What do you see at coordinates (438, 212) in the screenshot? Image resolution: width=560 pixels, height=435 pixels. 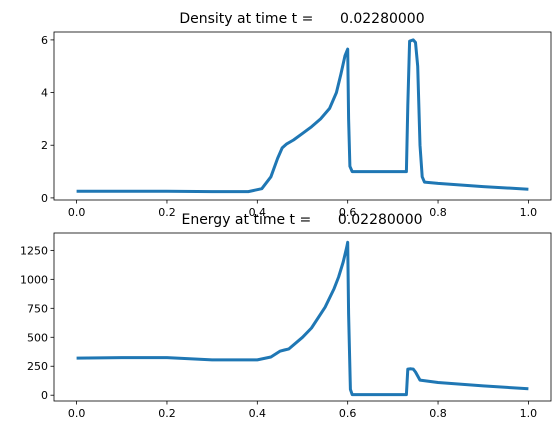 I see `density-xtick-label: 0.8` at bounding box center [438, 212].